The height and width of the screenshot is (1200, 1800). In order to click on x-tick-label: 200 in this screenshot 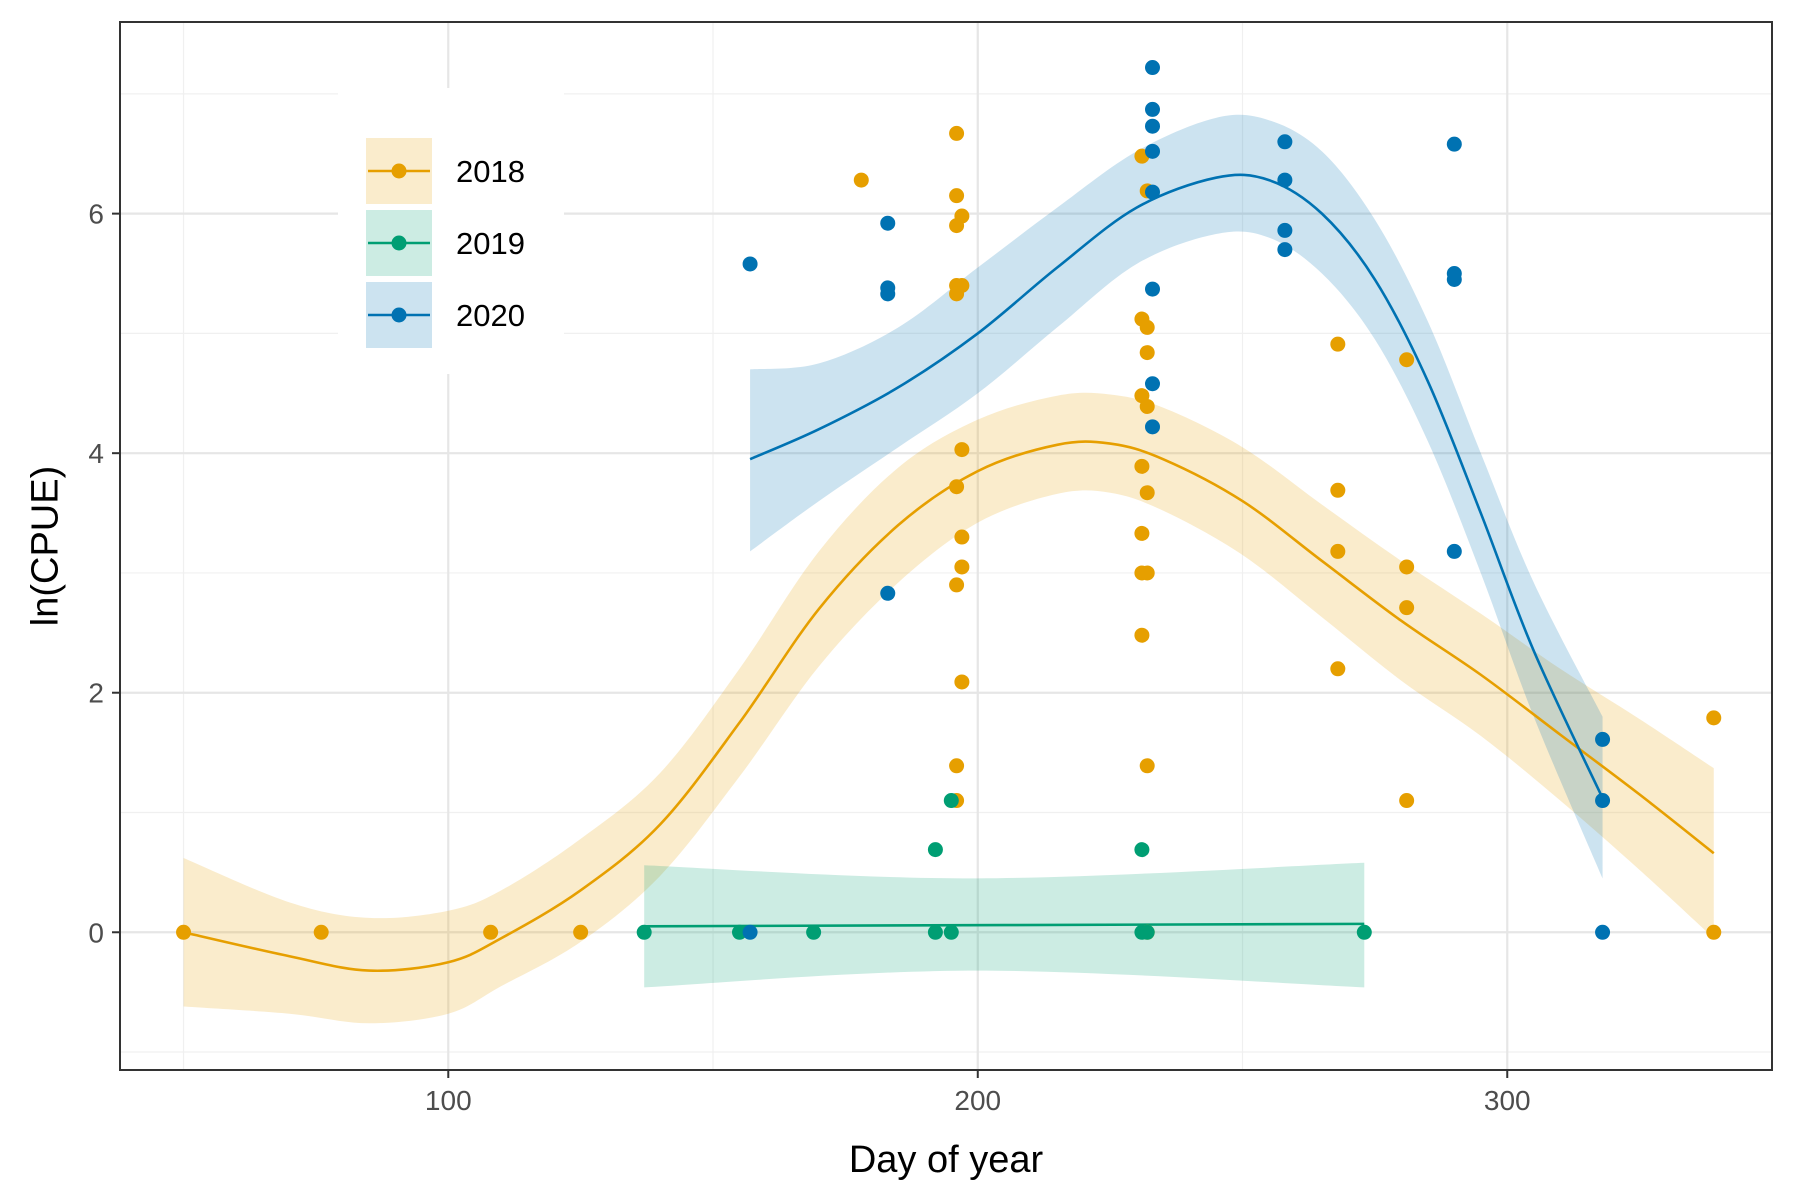, I will do `click(977, 1100)`.